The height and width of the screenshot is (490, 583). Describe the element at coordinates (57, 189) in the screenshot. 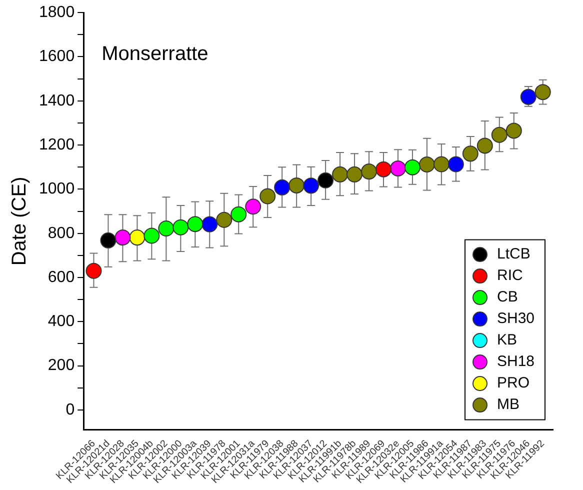

I see `y-tick-label: 1000` at that location.